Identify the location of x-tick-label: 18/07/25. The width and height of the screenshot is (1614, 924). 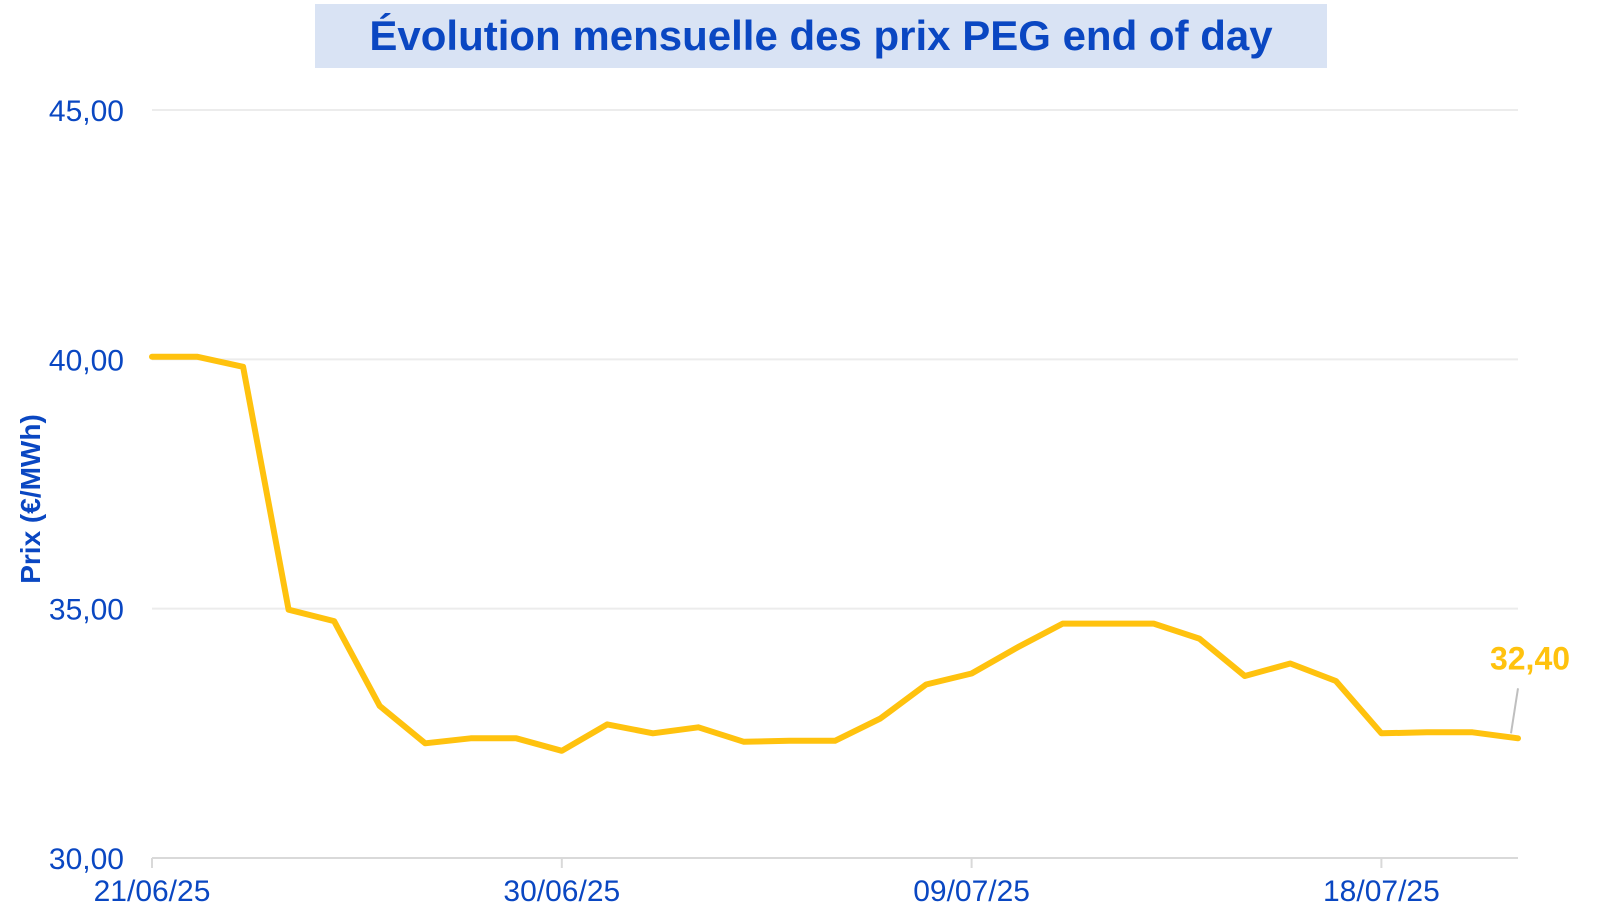
(1381, 891).